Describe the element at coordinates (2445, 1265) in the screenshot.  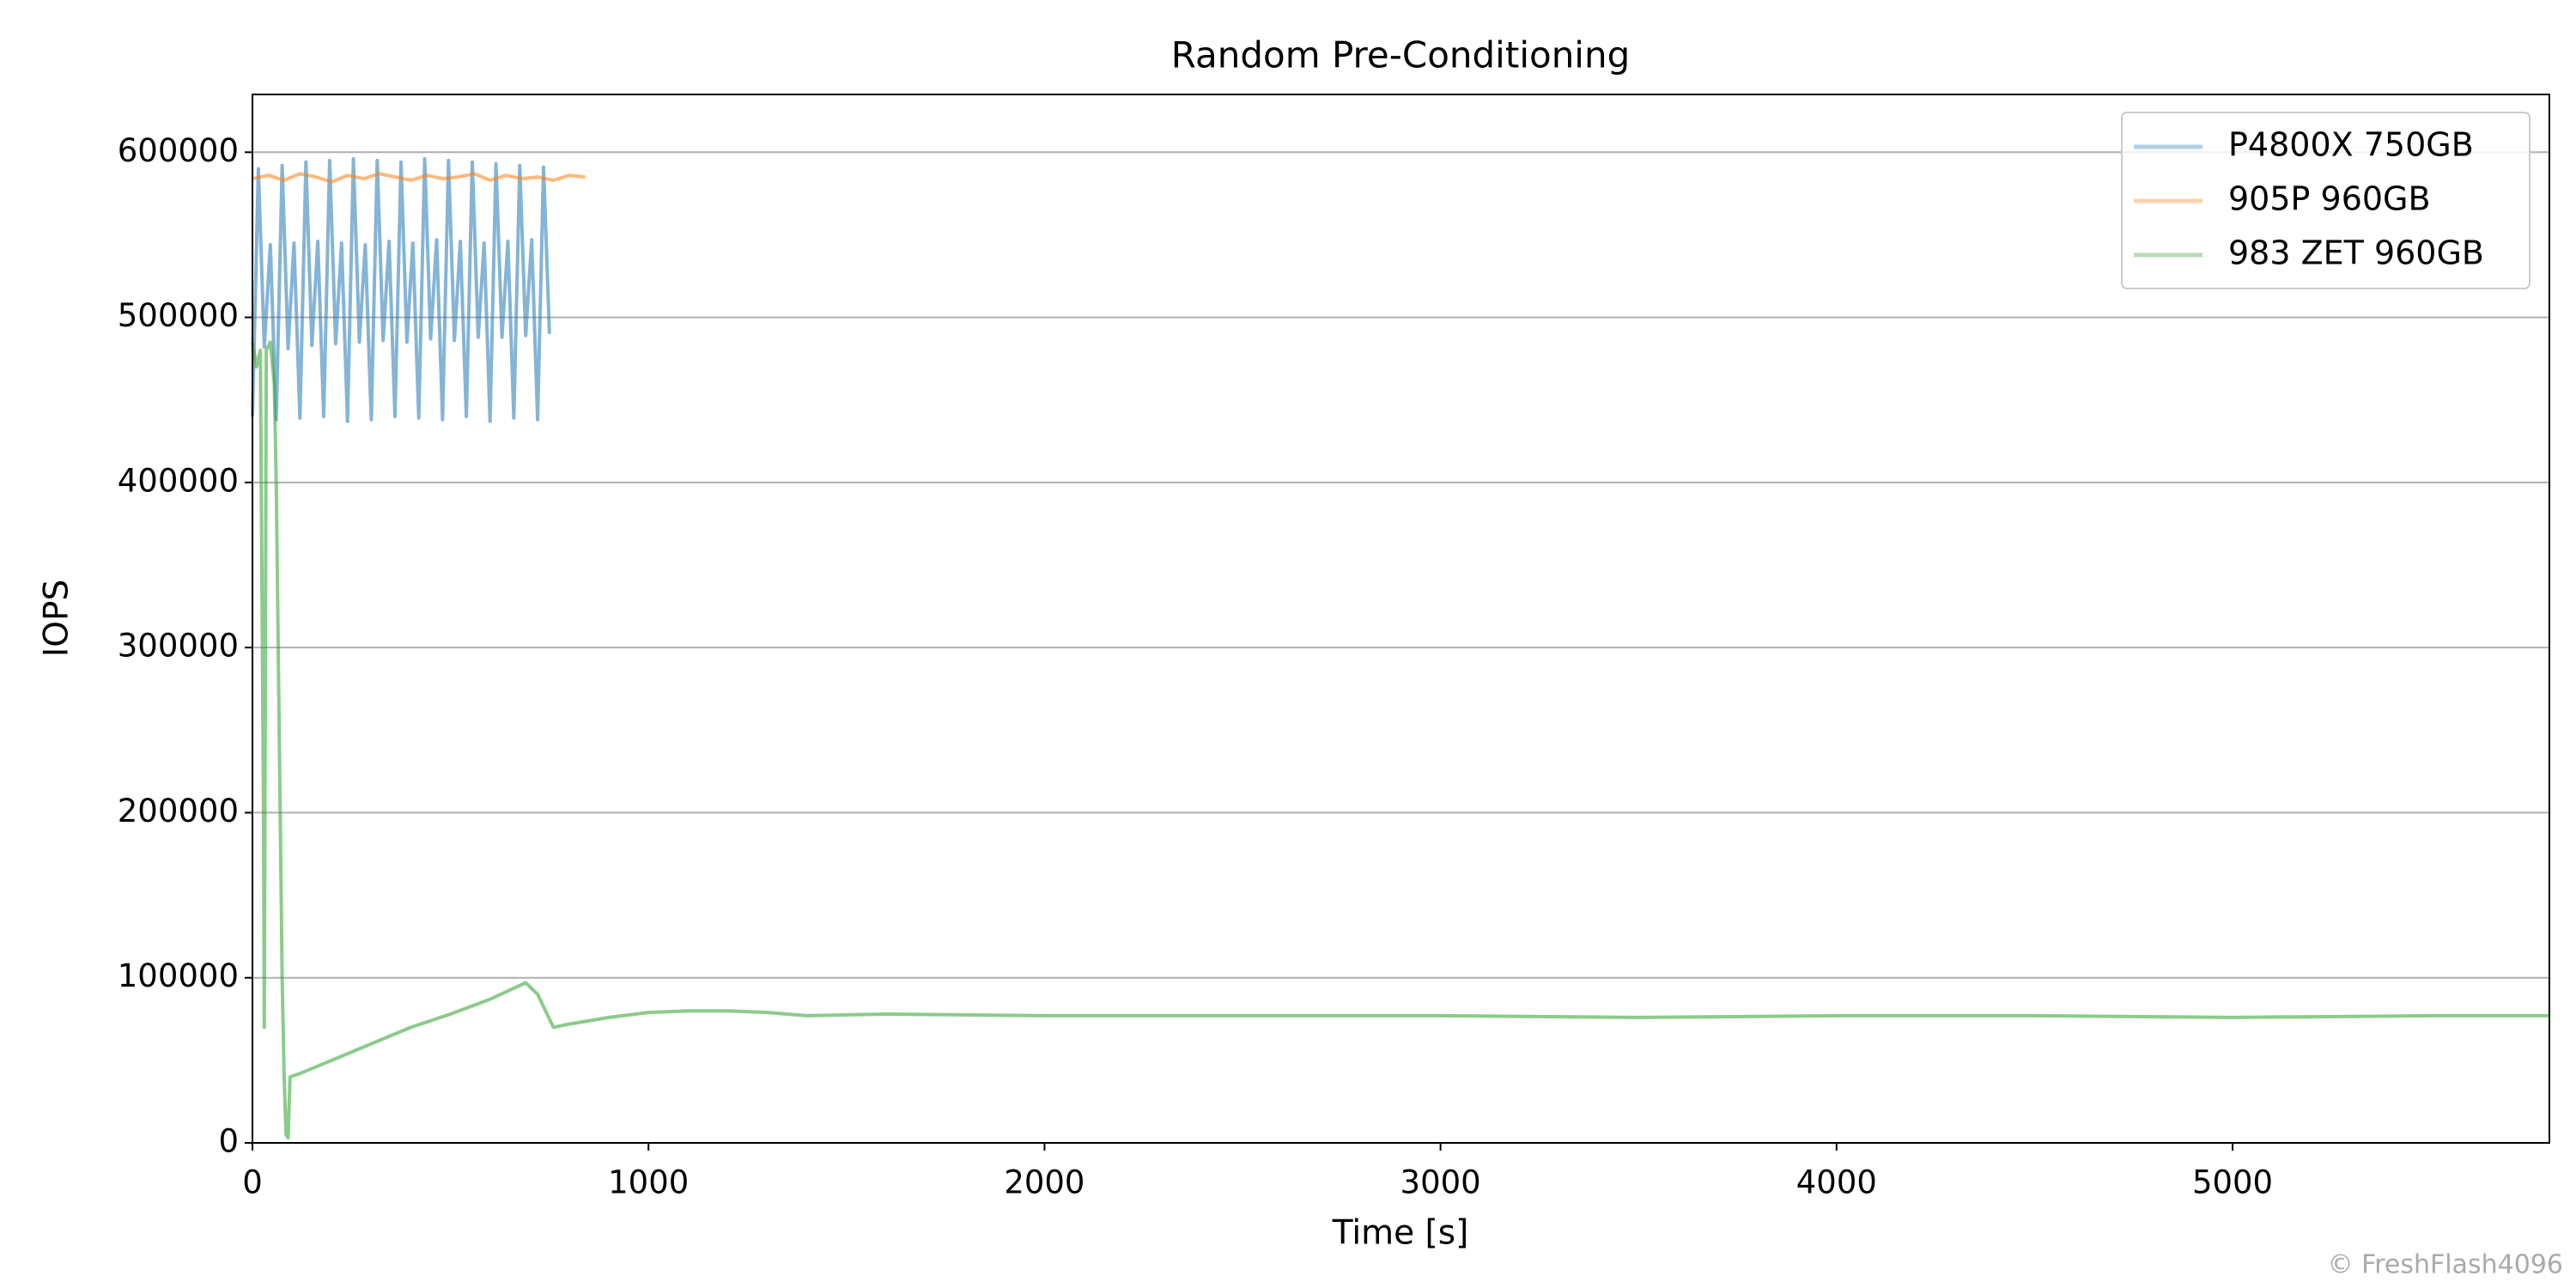
I see `watermark: © FreshFlash4096` at that location.